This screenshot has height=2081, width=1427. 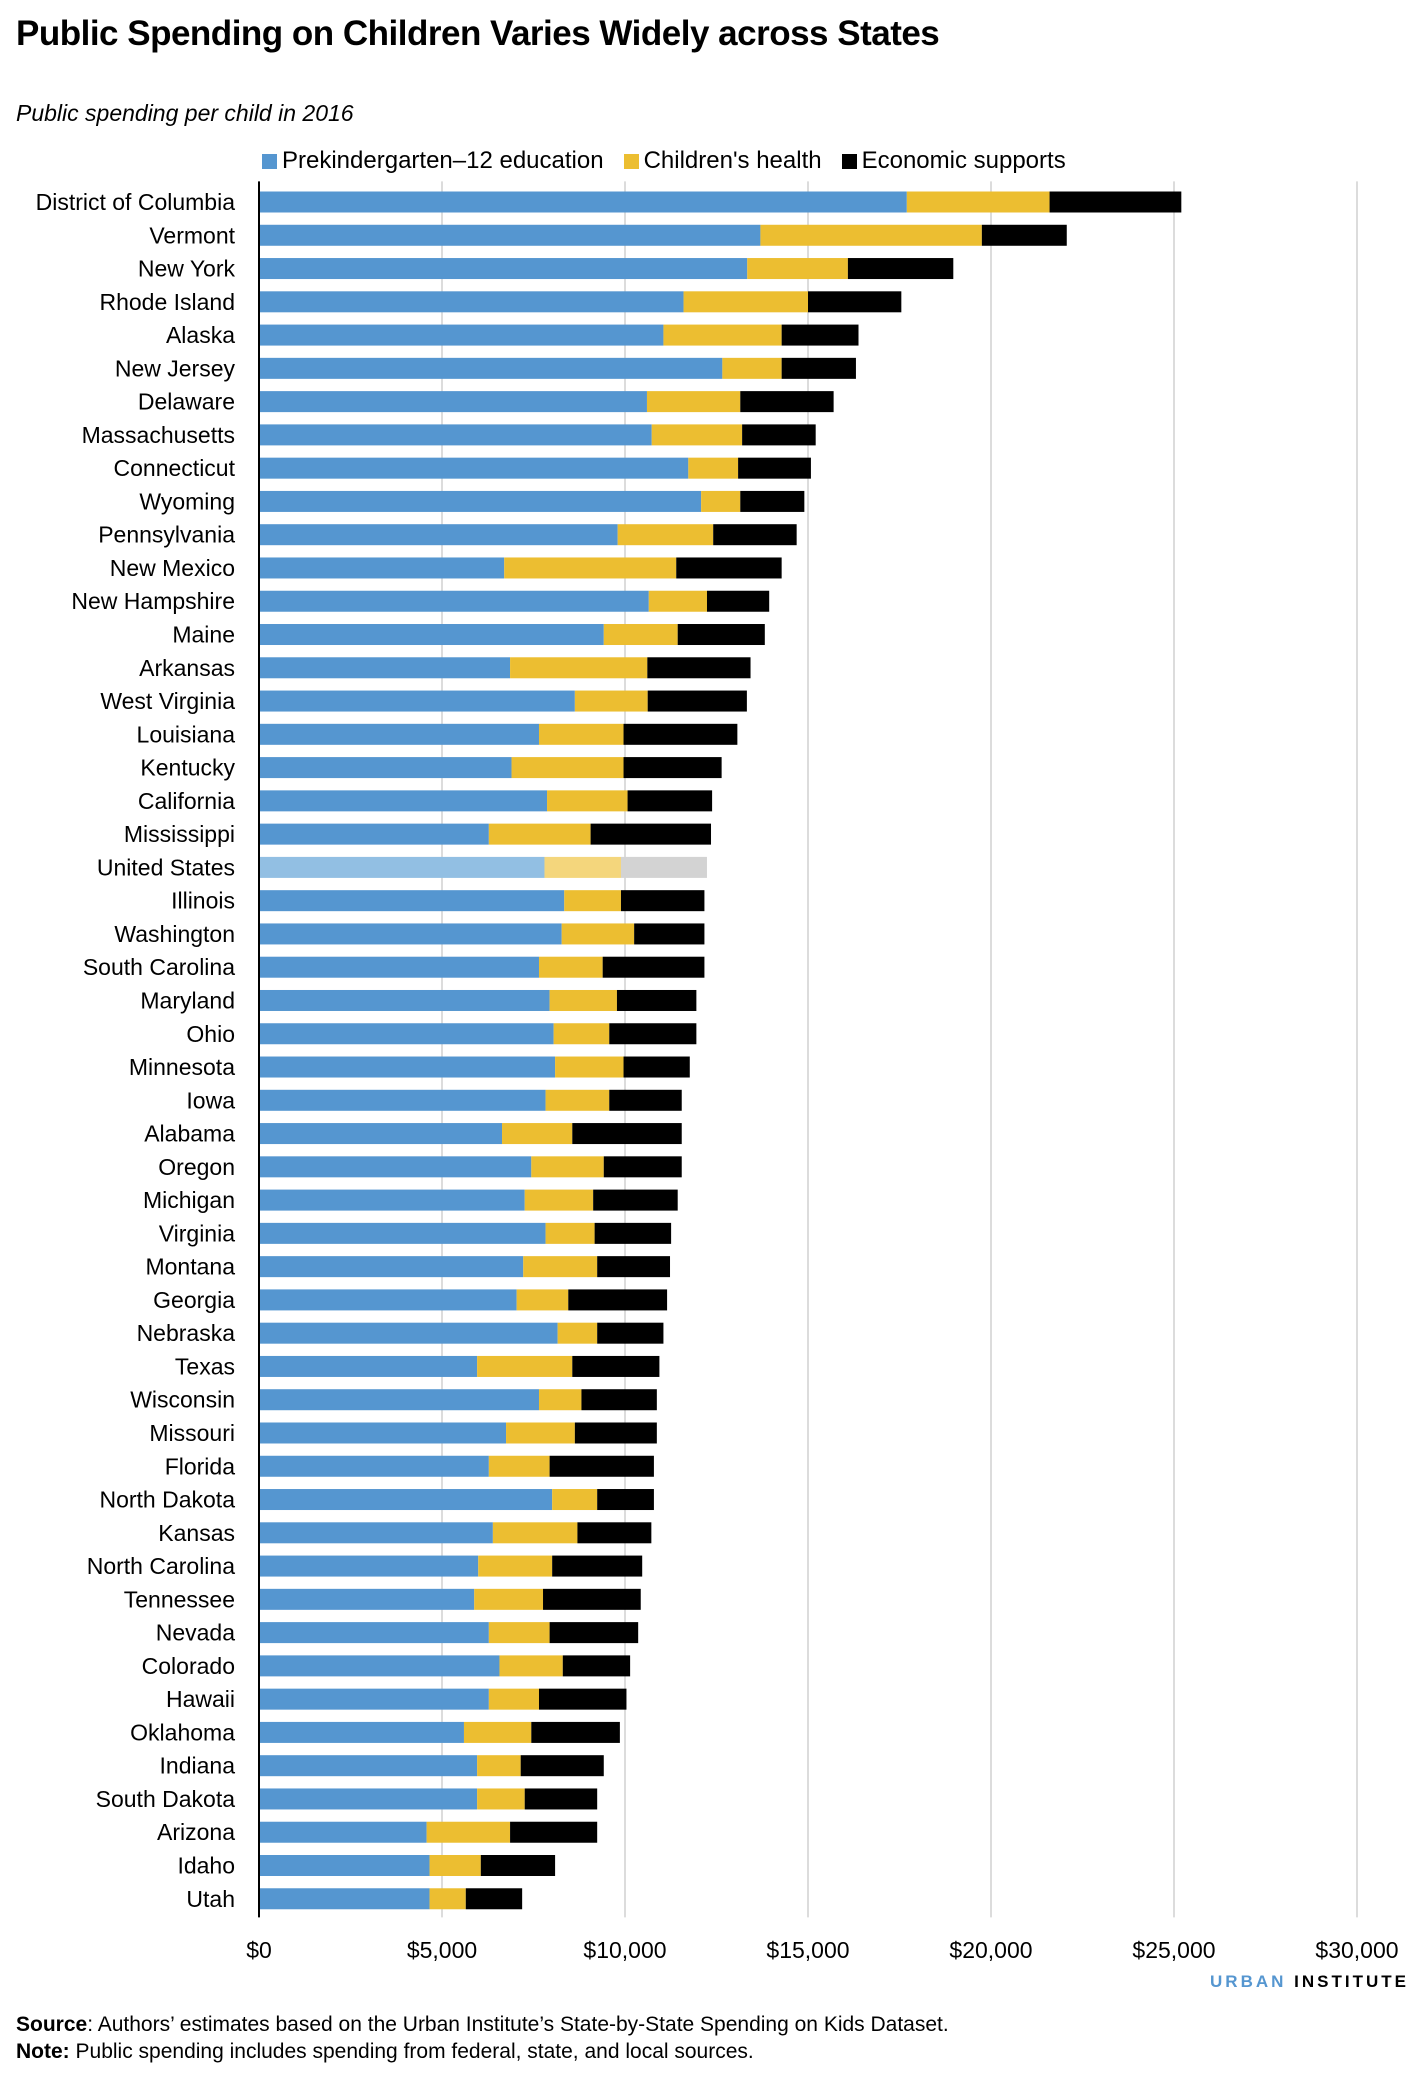 I want to click on legend-item-health: Children's health, so click(x=722, y=161).